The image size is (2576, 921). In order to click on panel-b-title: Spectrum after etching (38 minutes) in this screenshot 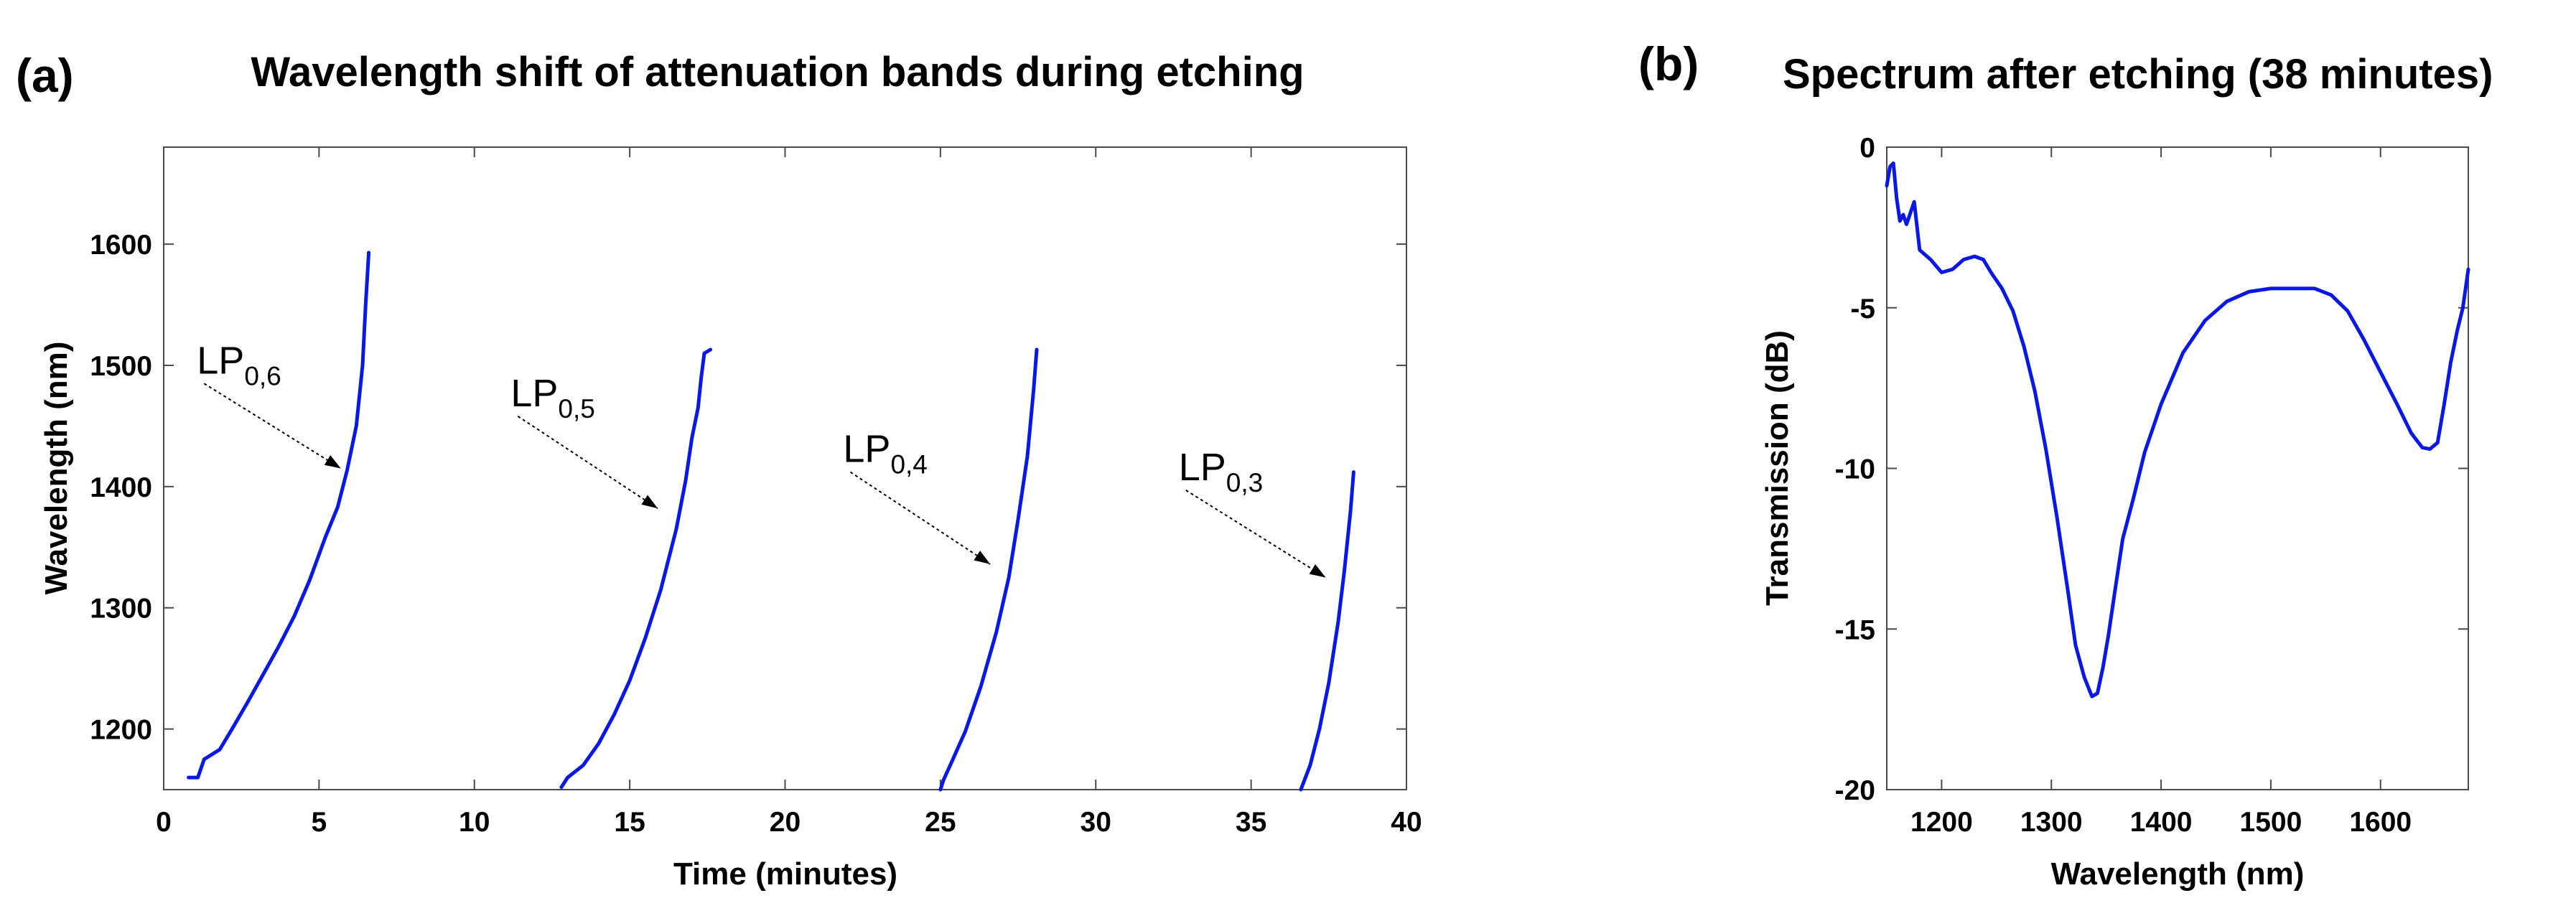, I will do `click(2138, 74)`.